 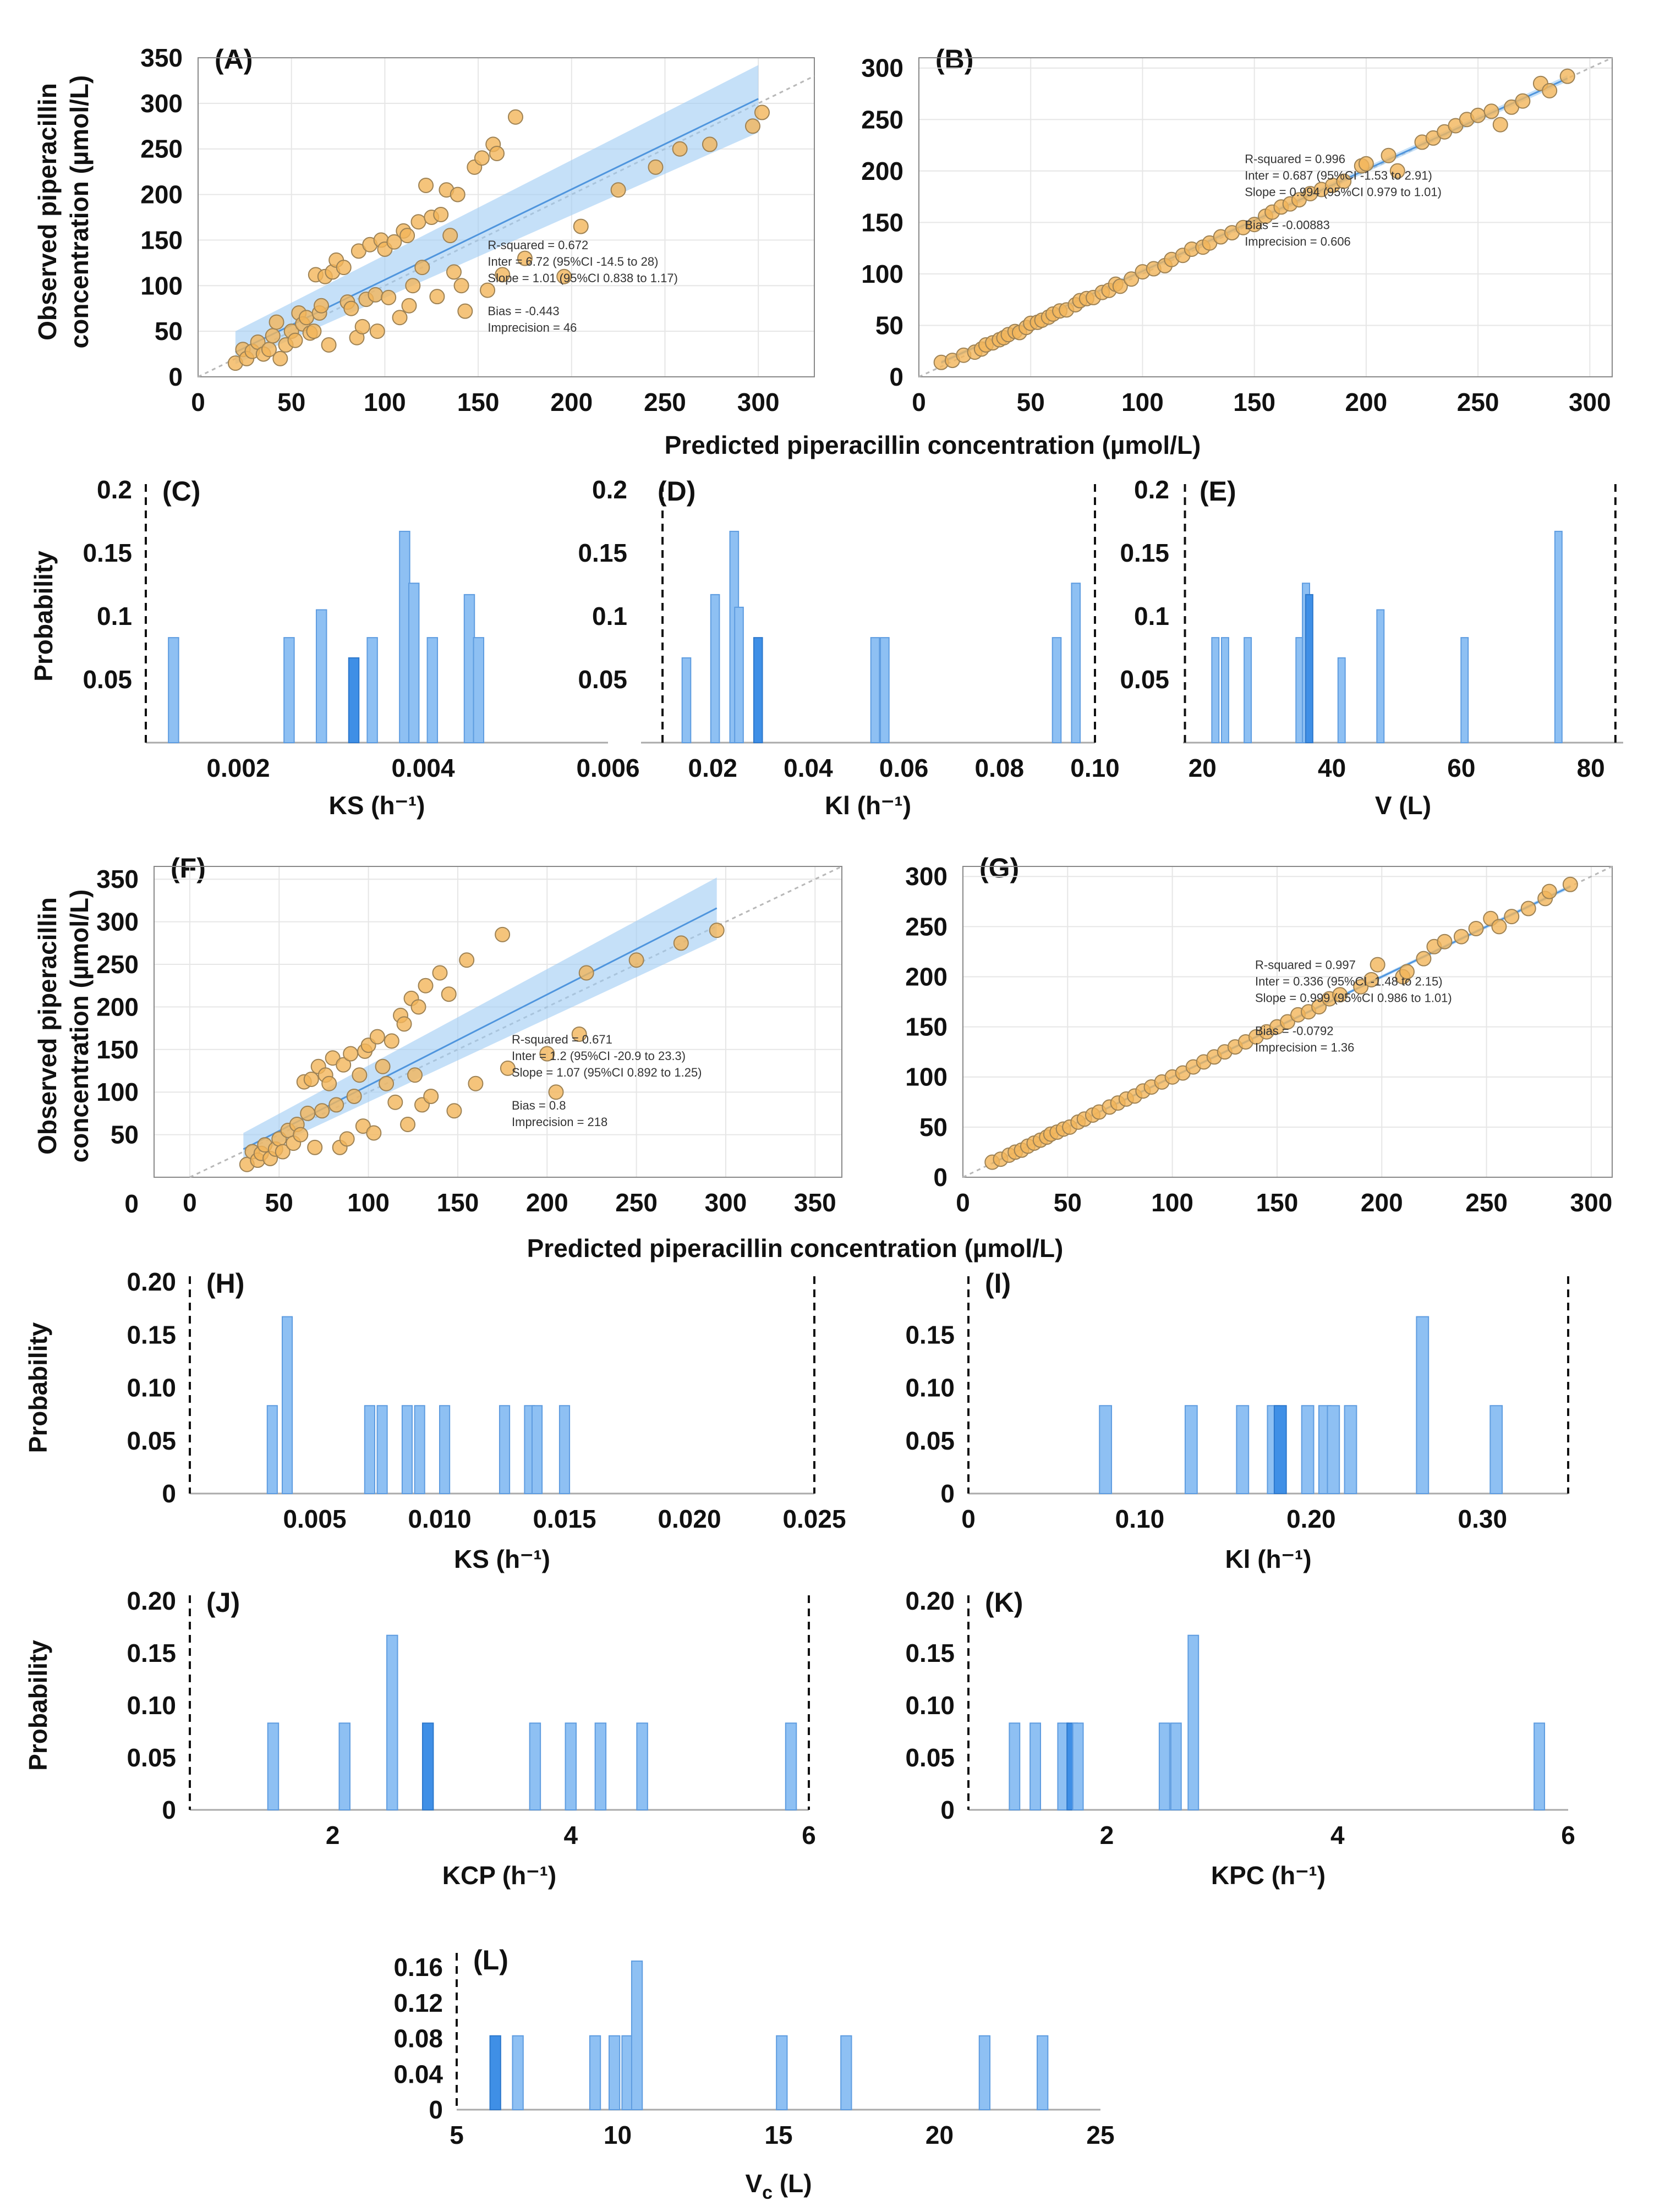 What do you see at coordinates (79, 1026) in the screenshot?
I see `ylabel-middle-line2: concentration (µmol/L)` at bounding box center [79, 1026].